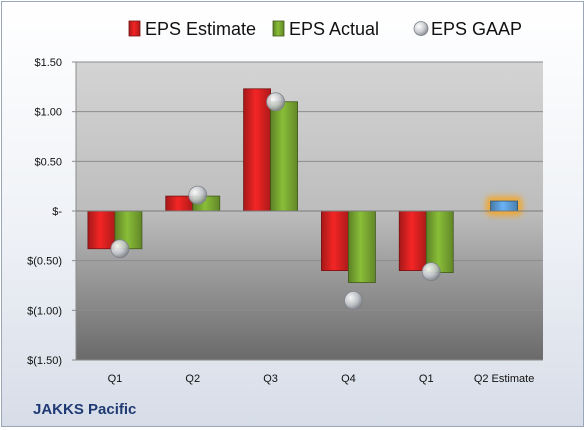 Image resolution: width=587 pixels, height=430 pixels. Describe the element at coordinates (44, 262) in the screenshot. I see `y-tick-label-4: $(0.50)` at that location.